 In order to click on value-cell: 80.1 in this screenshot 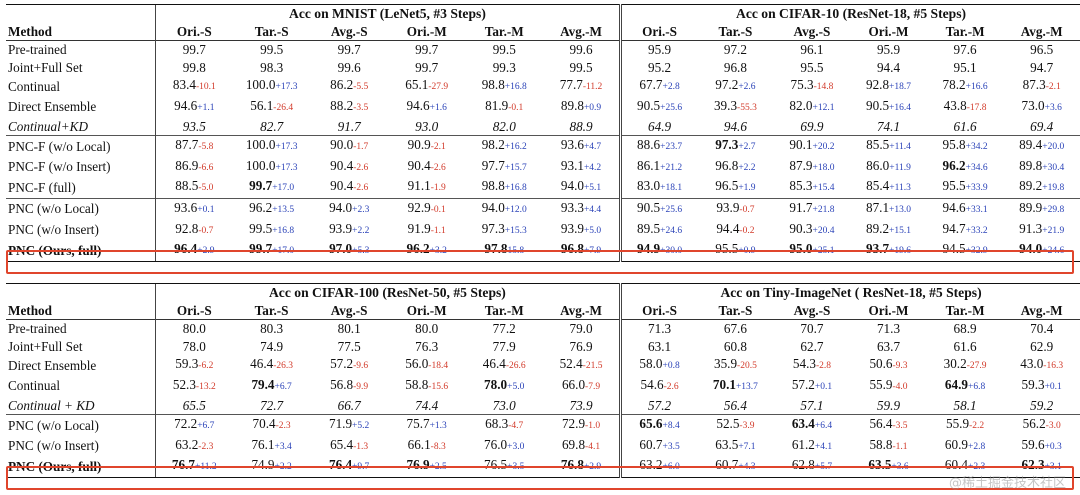, I will do `click(349, 328)`.